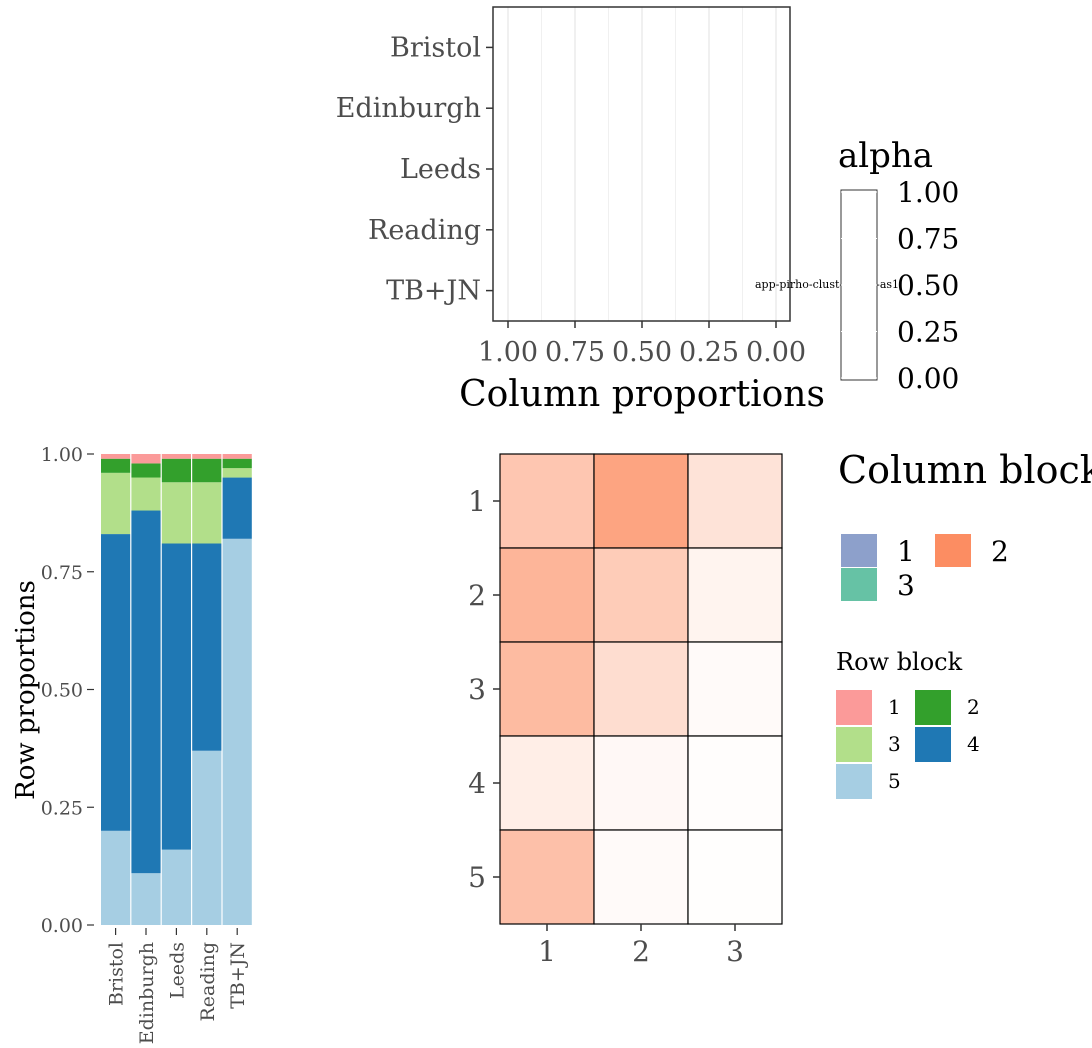  What do you see at coordinates (177, 970) in the screenshot?
I see `left-x-tick-label: Leeds` at bounding box center [177, 970].